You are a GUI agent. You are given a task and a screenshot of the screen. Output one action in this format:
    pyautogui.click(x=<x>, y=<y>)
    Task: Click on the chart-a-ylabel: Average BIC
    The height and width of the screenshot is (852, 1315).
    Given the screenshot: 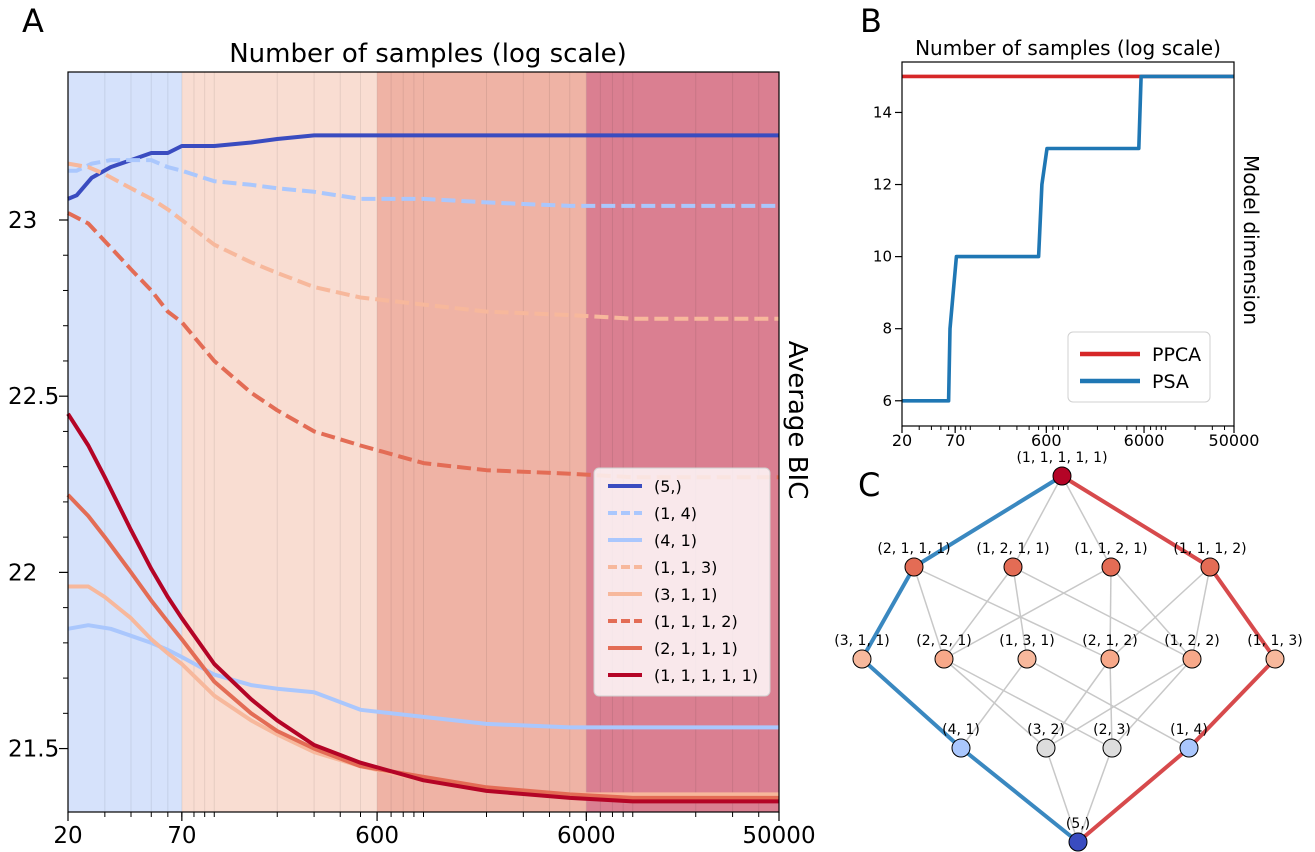 What is the action you would take?
    pyautogui.click(x=797, y=420)
    